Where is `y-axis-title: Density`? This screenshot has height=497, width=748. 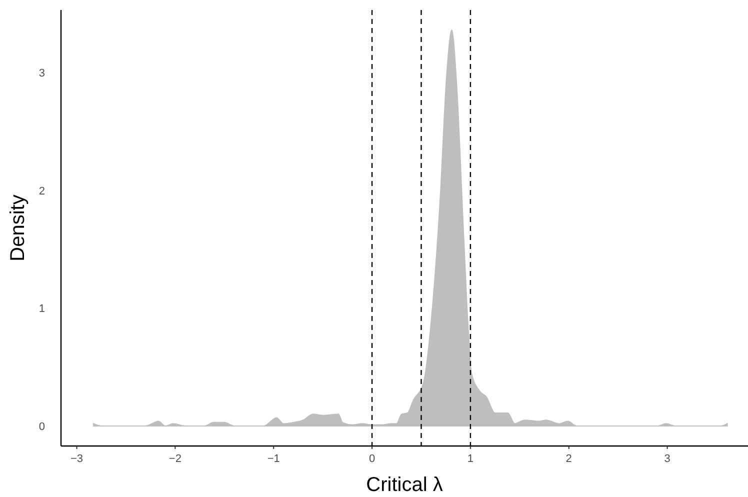 y-axis-title: Density is located at coordinates (18, 228).